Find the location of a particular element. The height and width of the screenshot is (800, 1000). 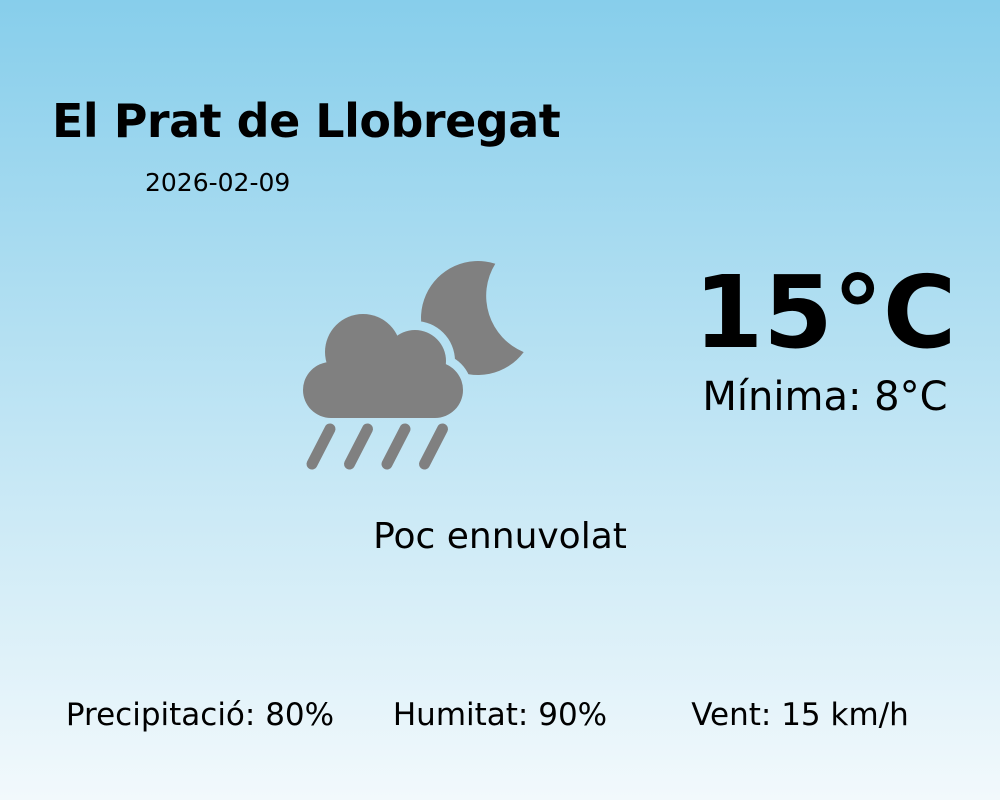

stat-humidity: Humitat: 90% is located at coordinates (500, 715).